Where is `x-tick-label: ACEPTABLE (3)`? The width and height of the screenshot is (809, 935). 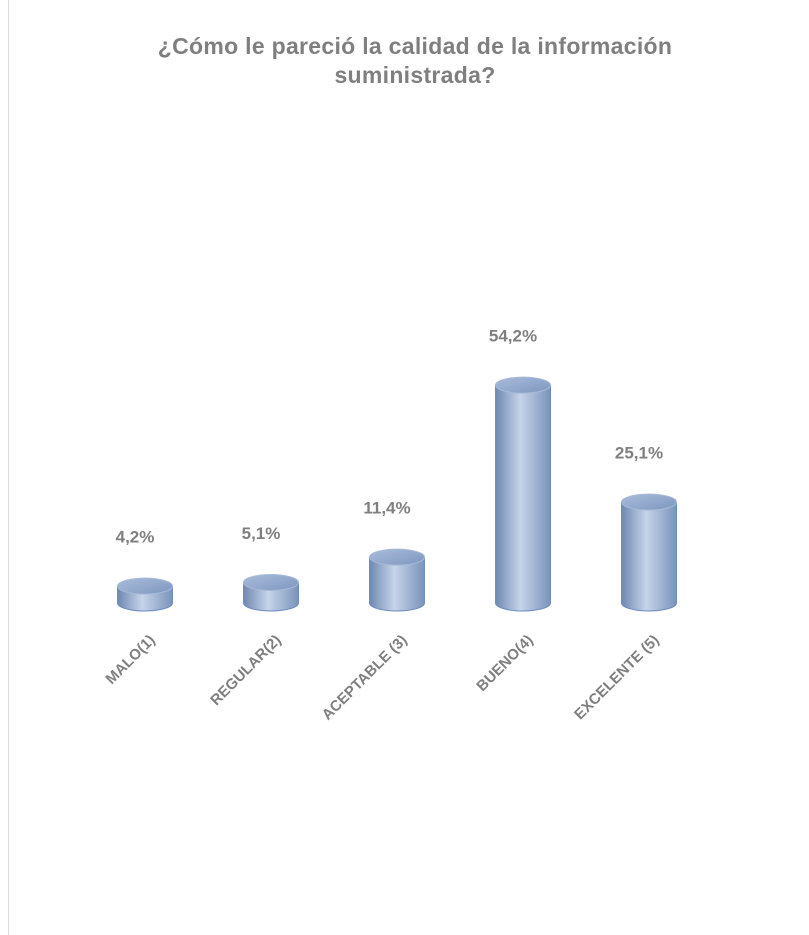 x-tick-label: ACEPTABLE (3) is located at coordinates (365, 678).